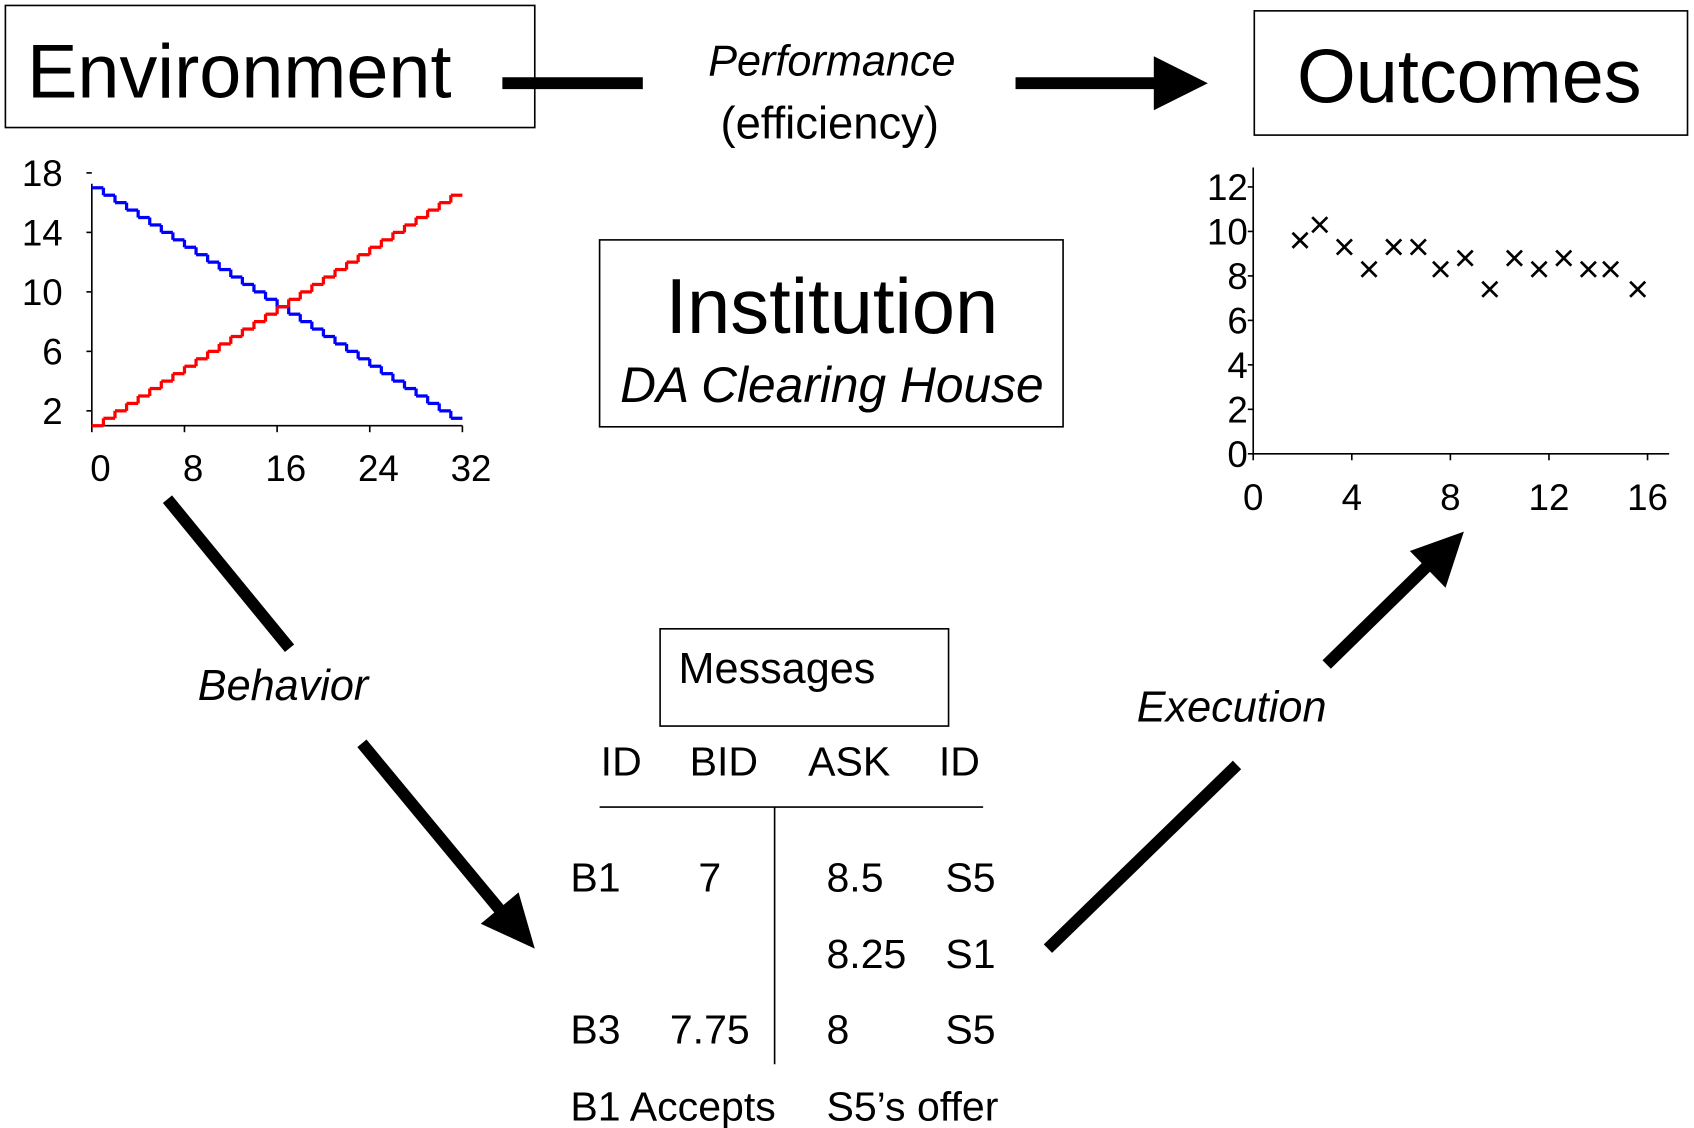 This screenshot has height=1128, width=1694. What do you see at coordinates (1469, 78) in the screenshot?
I see `outcomes-title: Outcomes` at bounding box center [1469, 78].